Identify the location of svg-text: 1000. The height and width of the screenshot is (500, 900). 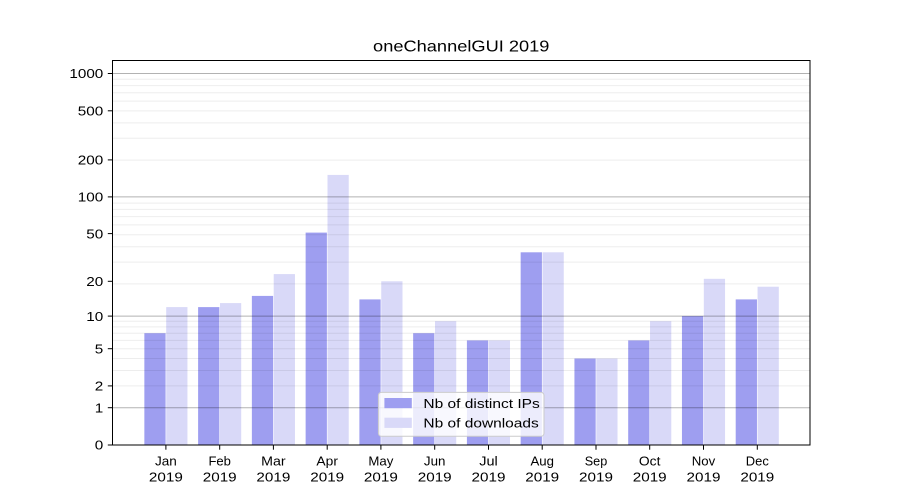
(86, 73).